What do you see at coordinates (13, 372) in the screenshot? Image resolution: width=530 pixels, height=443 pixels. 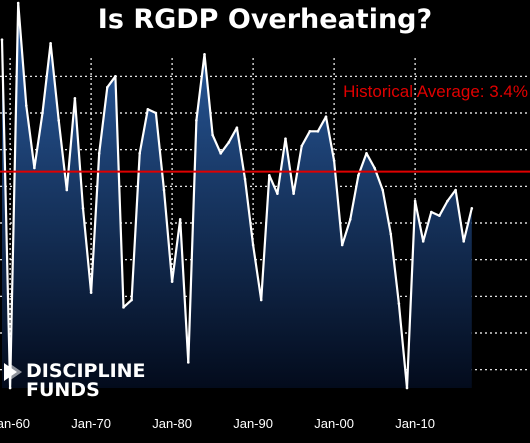 I see `logo-icon` at bounding box center [13, 372].